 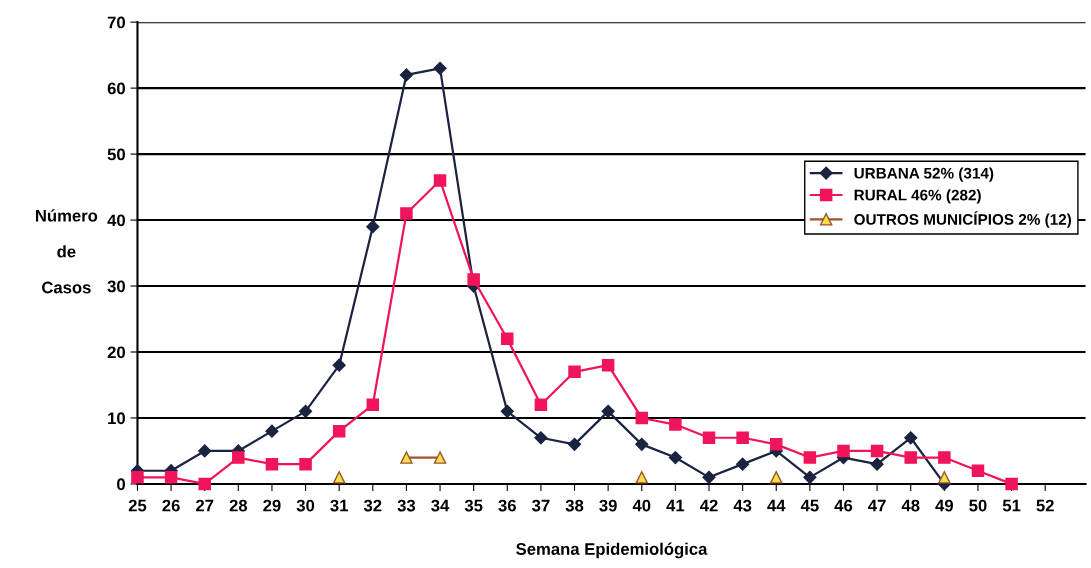 What do you see at coordinates (116, 88) in the screenshot?
I see `y-tick-label: 60` at bounding box center [116, 88].